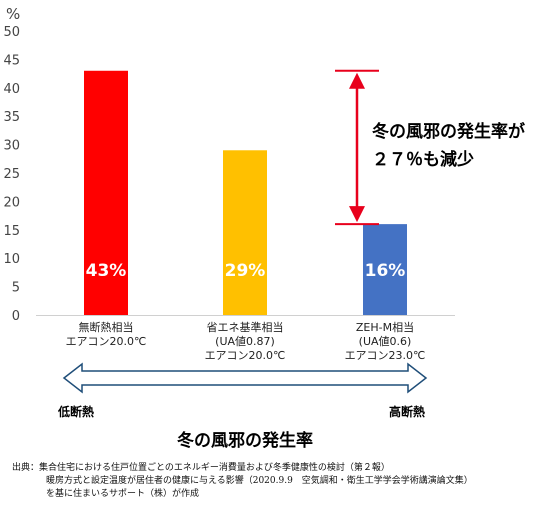 The height and width of the screenshot is (506, 550). I want to click on y-tick-label: 50, so click(11, 32).